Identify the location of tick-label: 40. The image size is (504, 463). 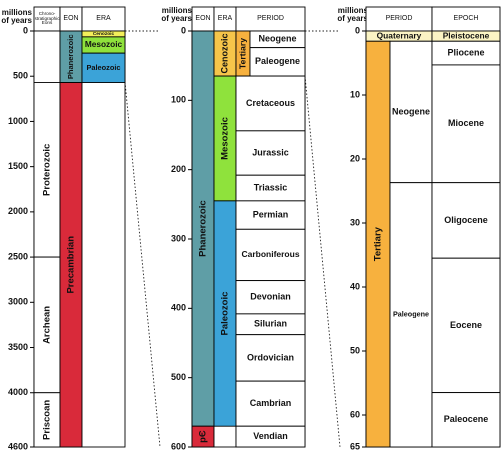
(355, 286).